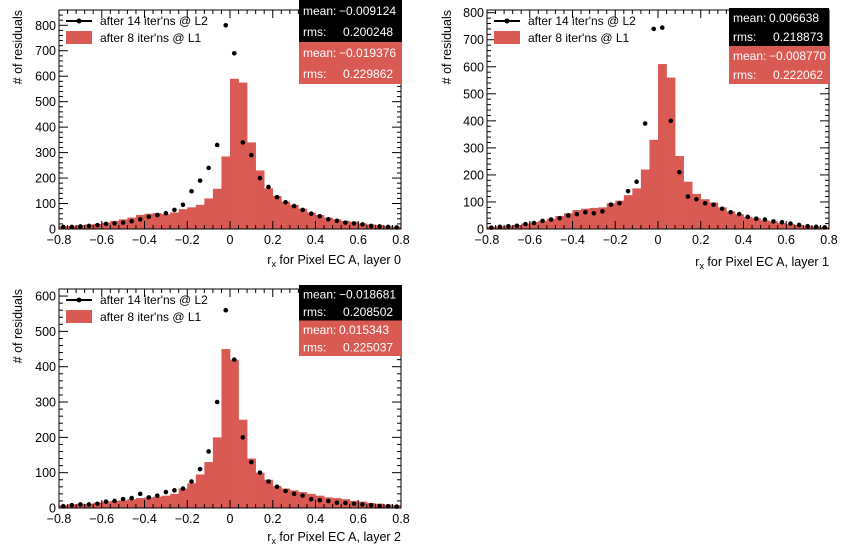 This screenshot has width=861, height=556. I want to click on stats-hist-mean-value: 0.015343, so click(364, 330).